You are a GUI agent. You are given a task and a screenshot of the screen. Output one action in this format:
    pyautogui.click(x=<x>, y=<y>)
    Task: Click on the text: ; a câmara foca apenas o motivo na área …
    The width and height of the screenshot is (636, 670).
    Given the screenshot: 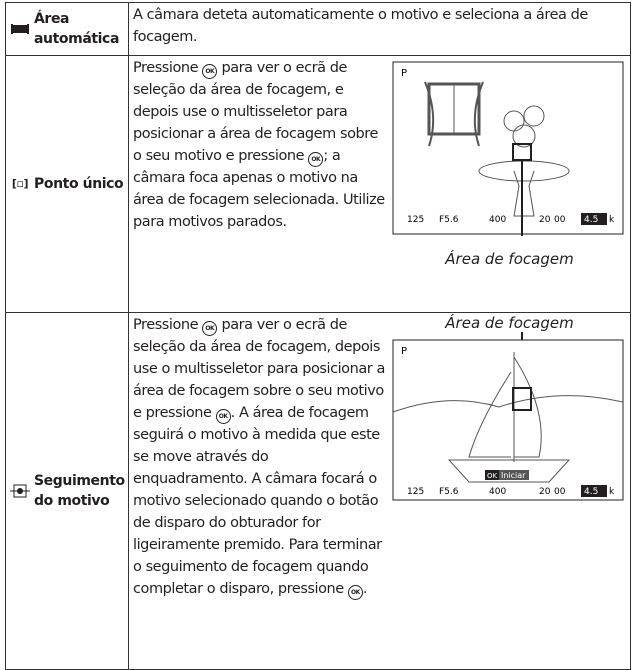 What is the action you would take?
    pyautogui.click(x=259, y=189)
    